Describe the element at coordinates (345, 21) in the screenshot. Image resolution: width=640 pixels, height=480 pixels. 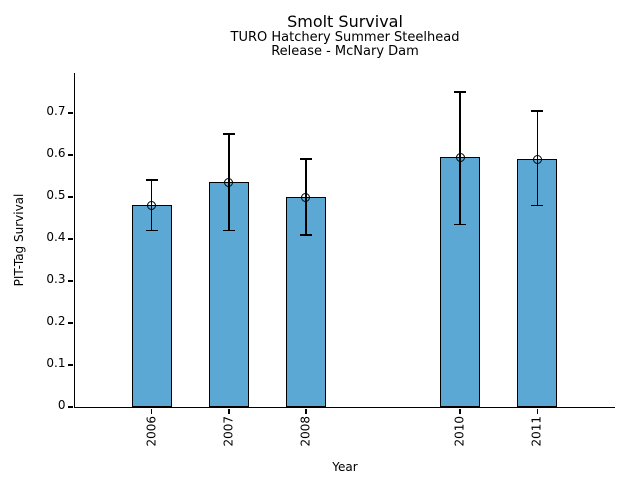
I see `chart-title: Smolt Survival` at that location.